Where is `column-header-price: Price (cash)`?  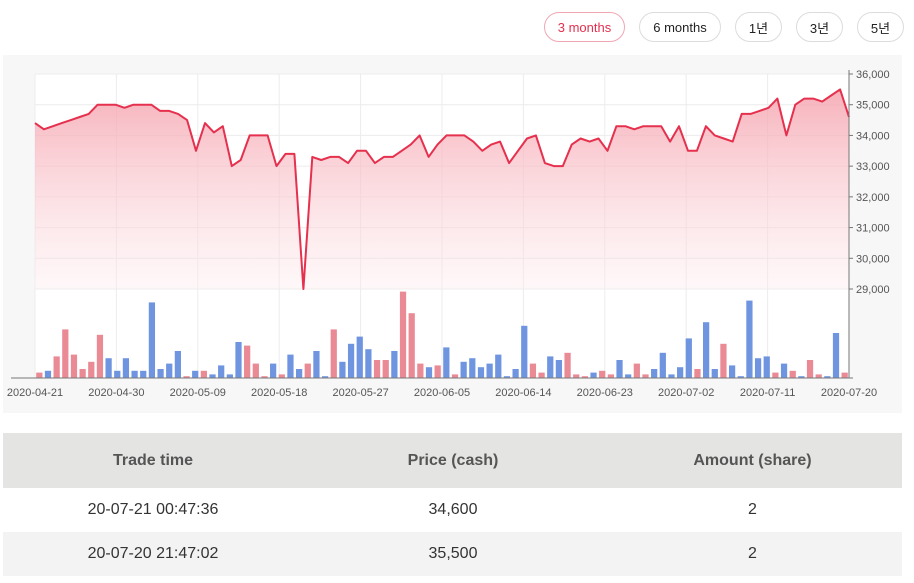
column-header-price: Price (cash) is located at coordinates (453, 460).